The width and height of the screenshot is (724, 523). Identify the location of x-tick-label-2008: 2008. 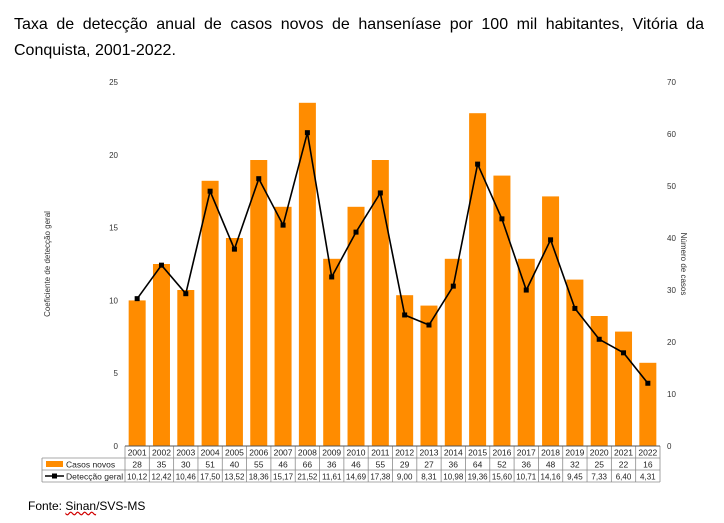
(307, 453).